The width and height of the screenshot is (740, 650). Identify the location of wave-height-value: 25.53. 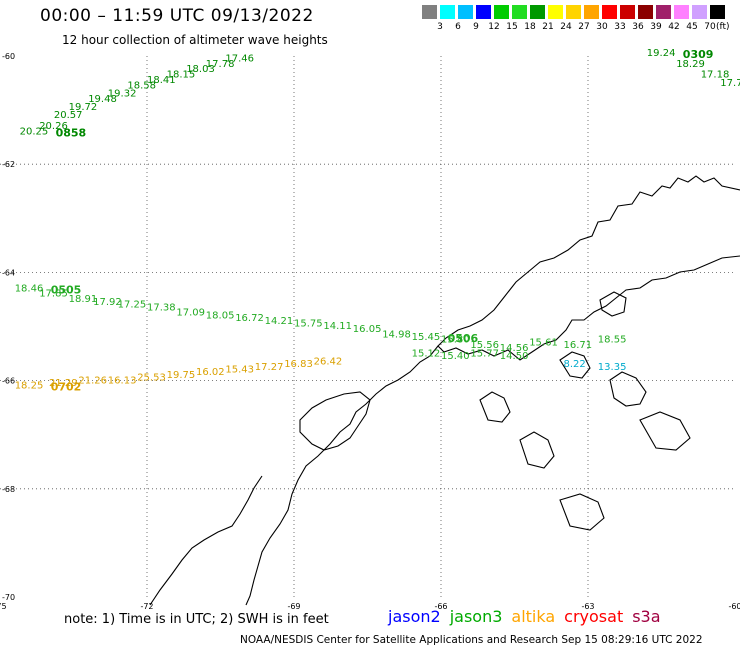
(151, 378).